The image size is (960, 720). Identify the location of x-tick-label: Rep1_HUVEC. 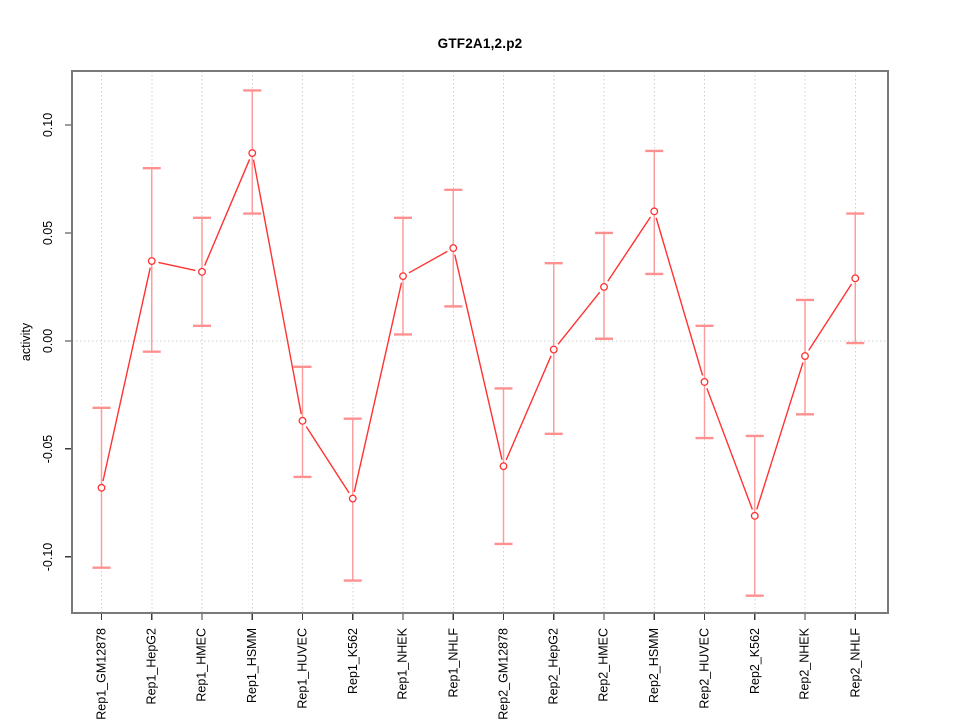
(302, 668).